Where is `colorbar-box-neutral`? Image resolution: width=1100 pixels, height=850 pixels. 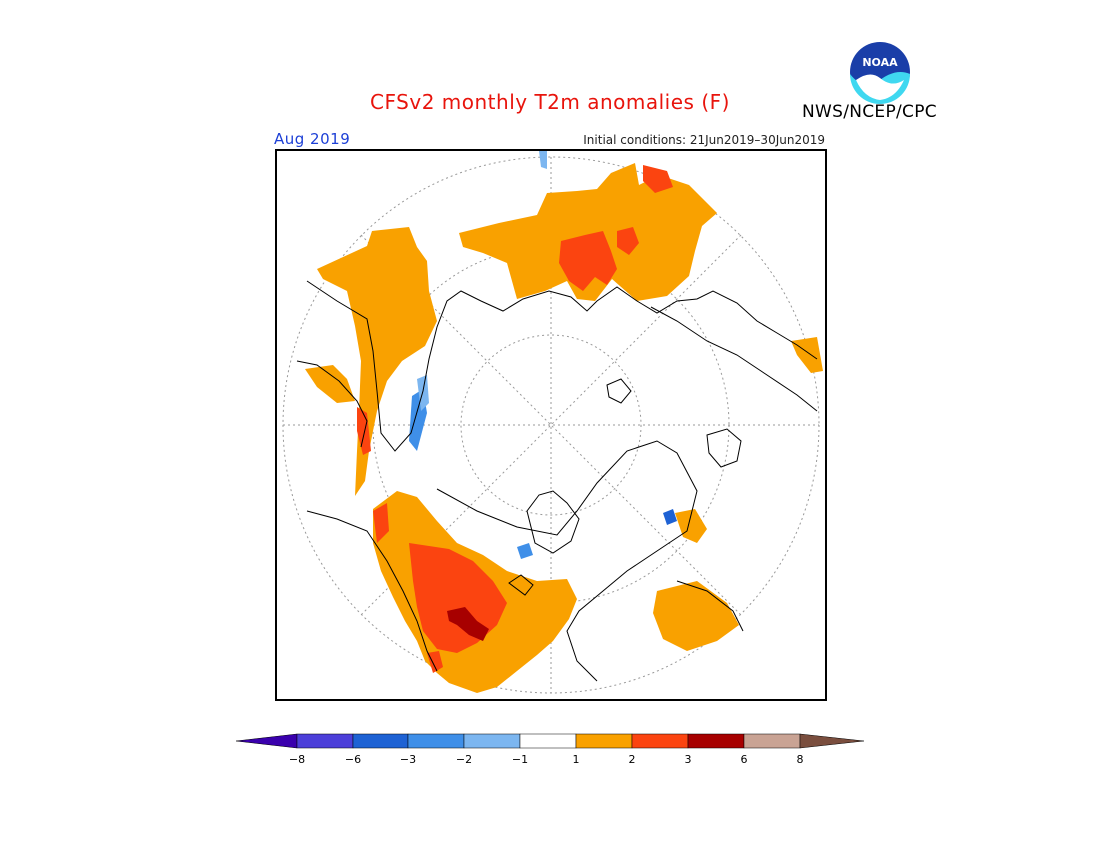
colorbar-box-neutral is located at coordinates (548, 741).